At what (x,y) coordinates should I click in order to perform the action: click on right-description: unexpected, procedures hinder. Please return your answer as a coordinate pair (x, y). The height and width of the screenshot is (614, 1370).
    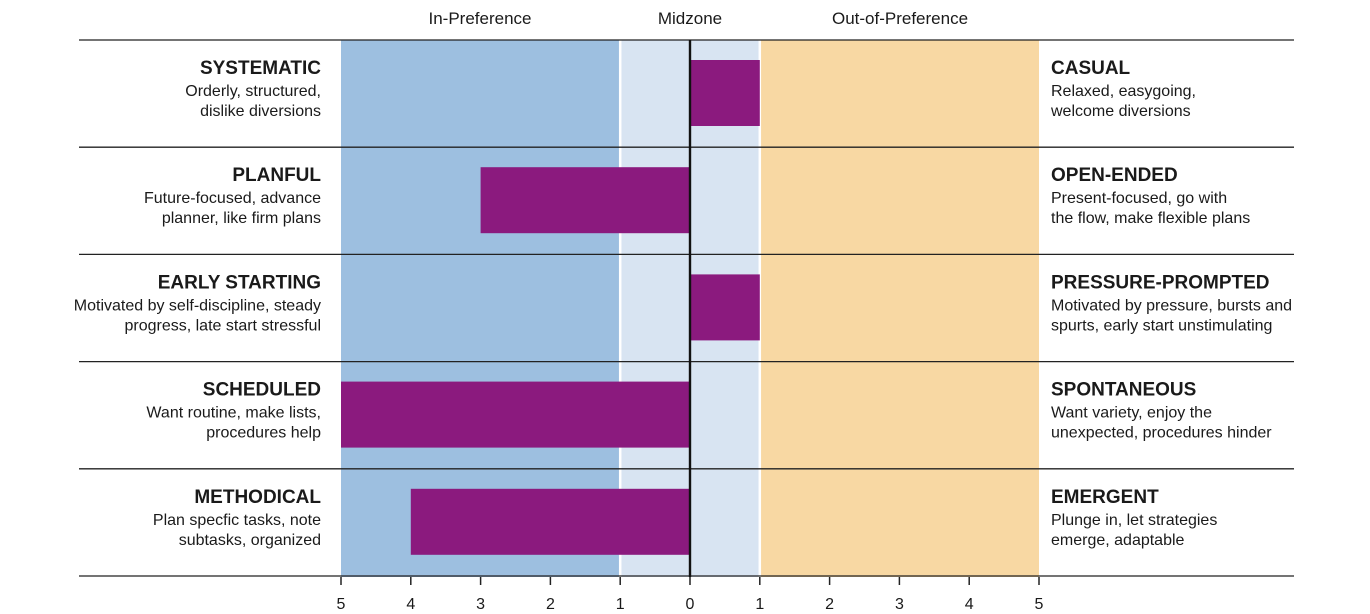
    Looking at the image, I should click on (1161, 433).